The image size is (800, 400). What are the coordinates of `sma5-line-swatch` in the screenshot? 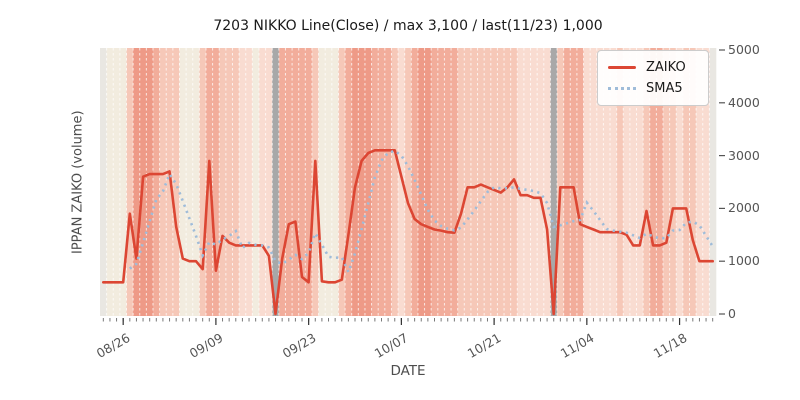 It's located at (622, 88).